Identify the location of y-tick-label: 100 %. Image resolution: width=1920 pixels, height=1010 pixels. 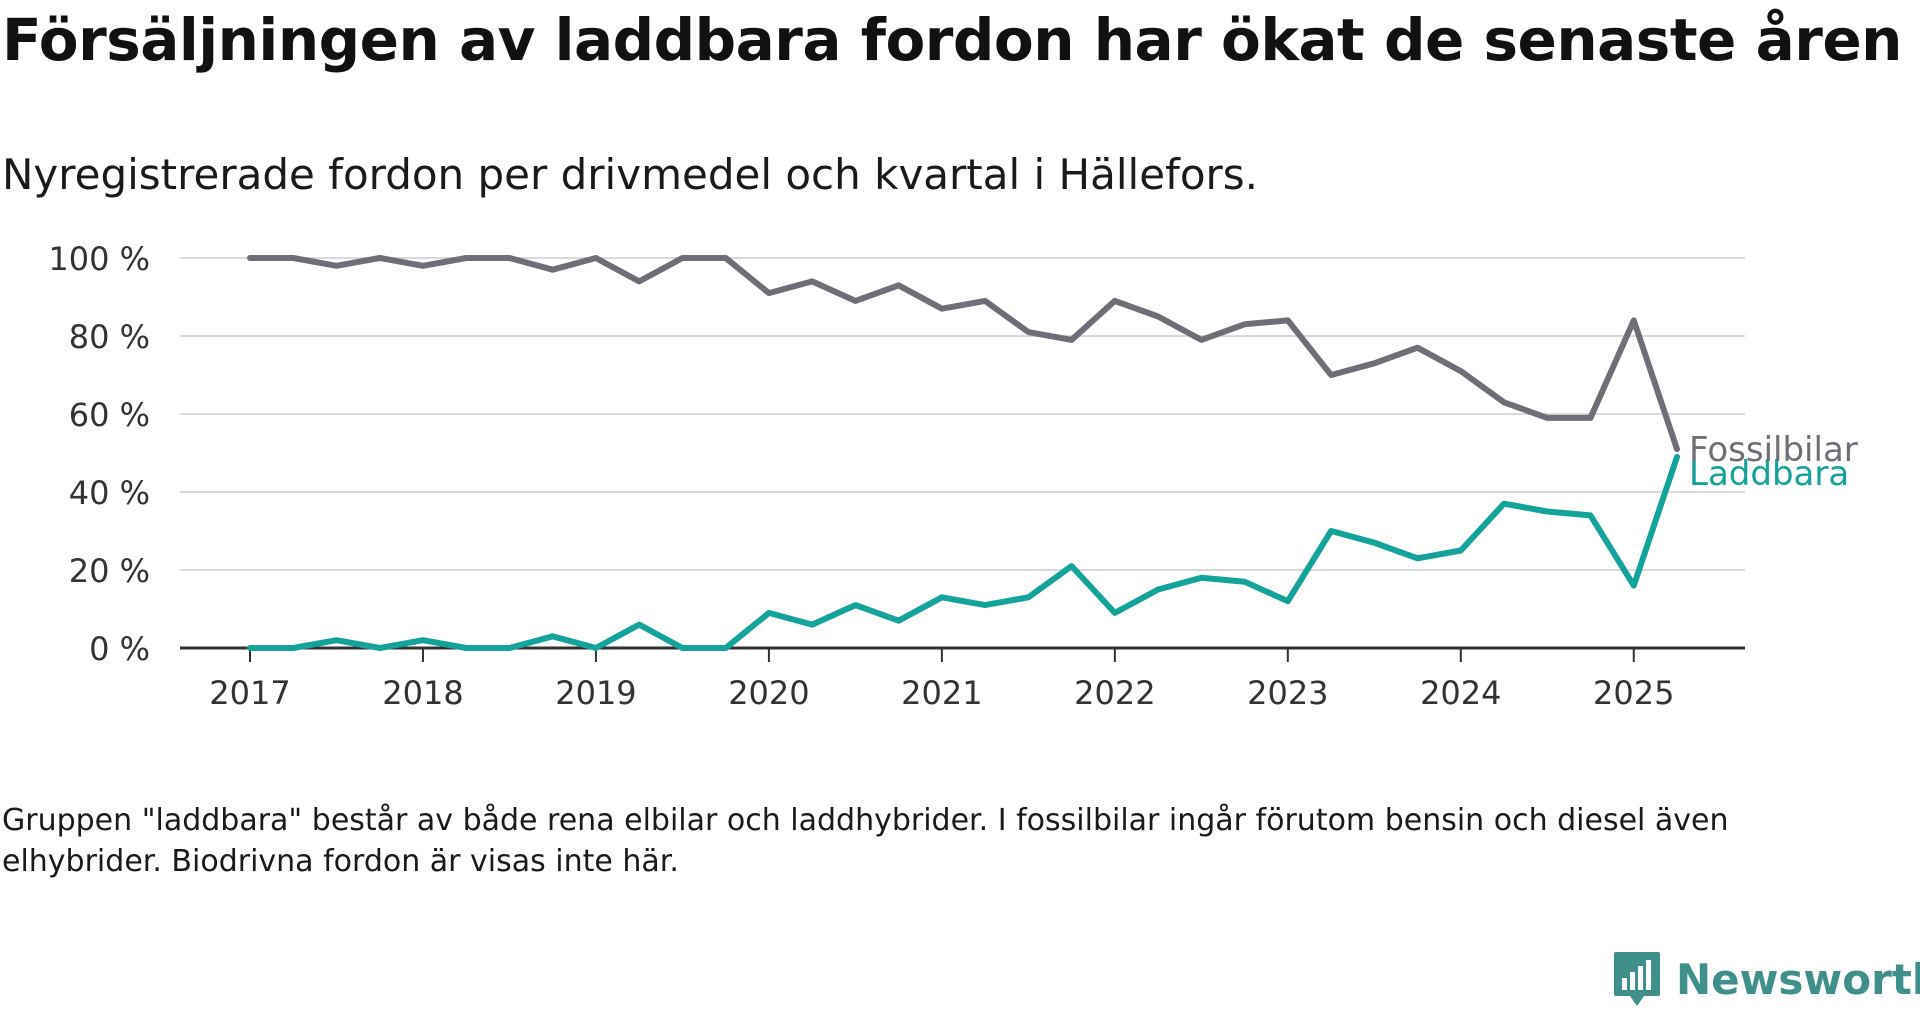
(99, 259).